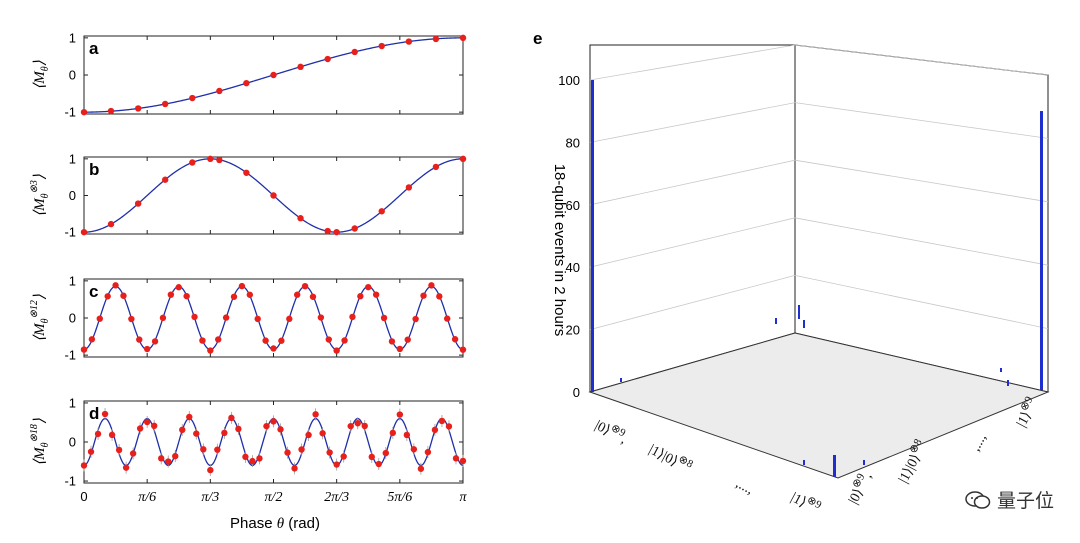  I want to click on x-tick-label: π/2, so click(274, 497).